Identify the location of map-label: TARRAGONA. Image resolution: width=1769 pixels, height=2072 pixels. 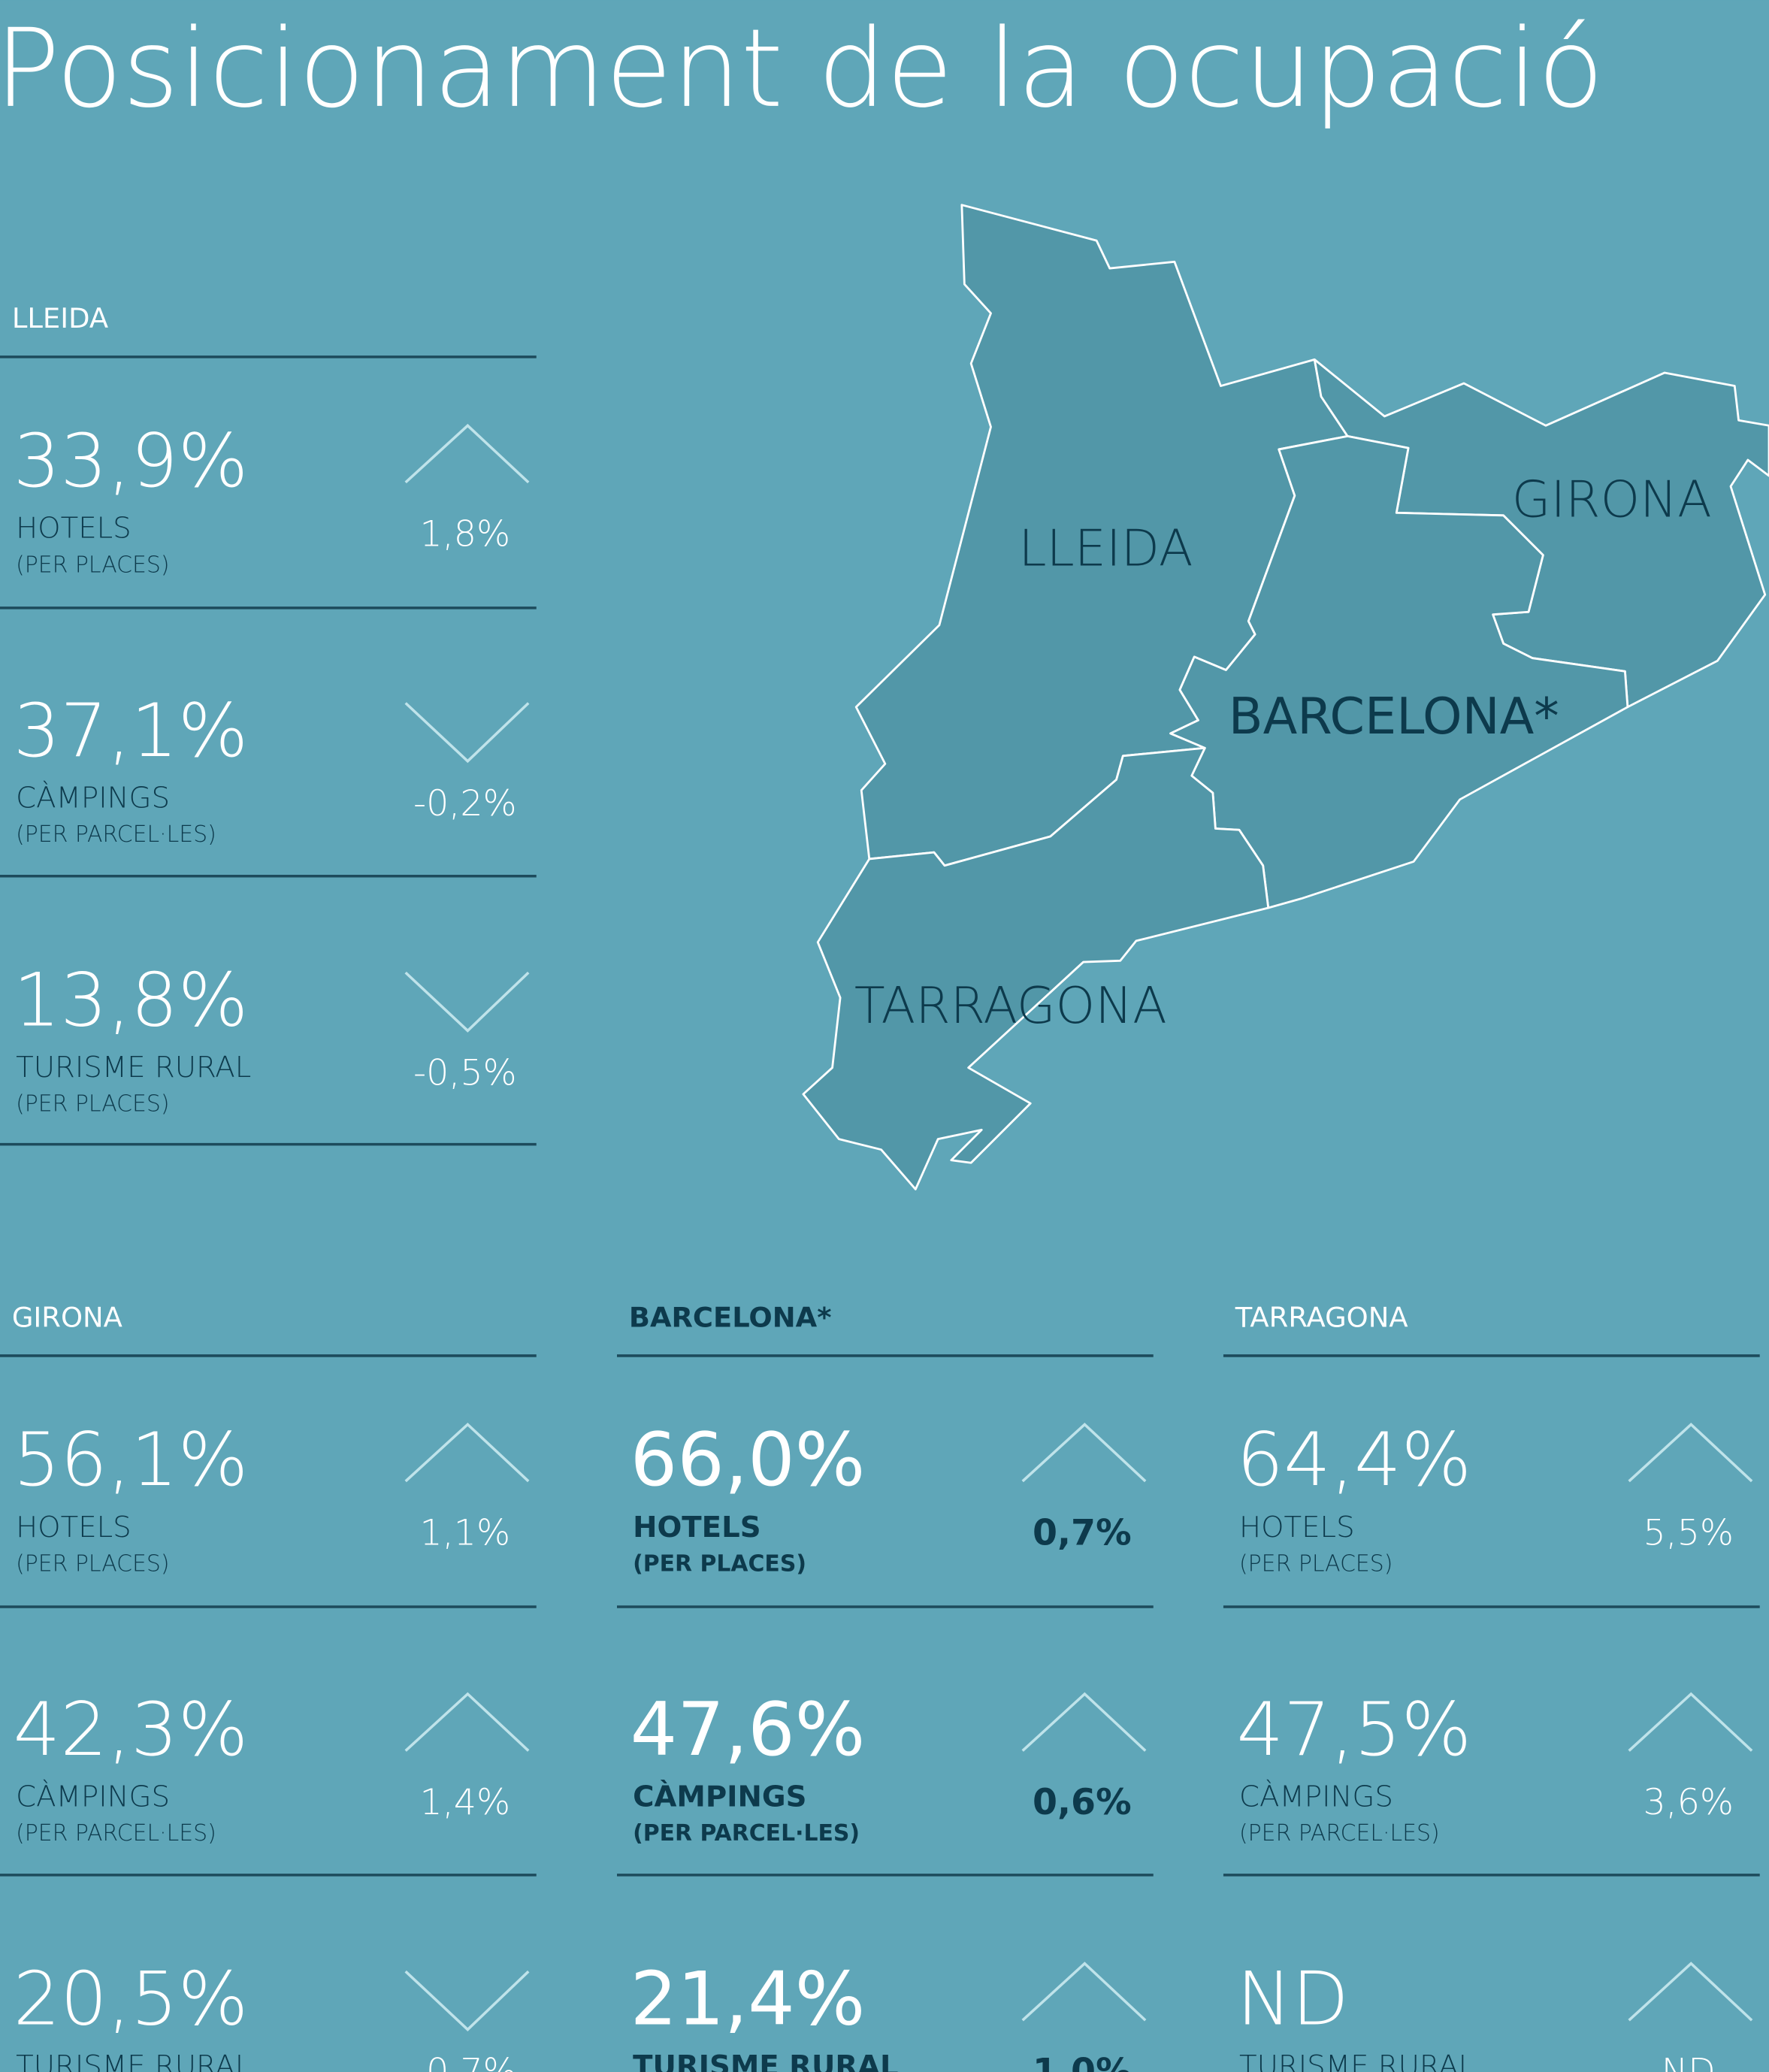
(1010, 1006).